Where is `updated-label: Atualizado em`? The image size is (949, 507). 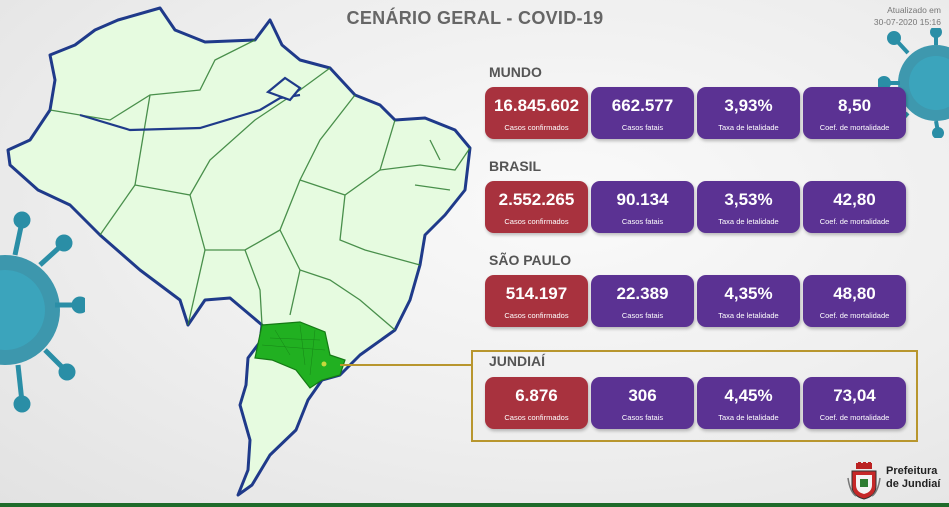 updated-label: Atualizado em is located at coordinates (914, 10).